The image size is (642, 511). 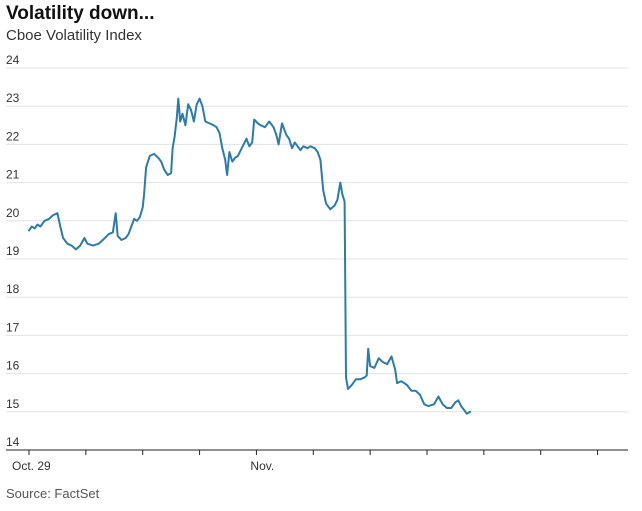 I want to click on y-tick-label-20: 20, so click(x=13, y=213).